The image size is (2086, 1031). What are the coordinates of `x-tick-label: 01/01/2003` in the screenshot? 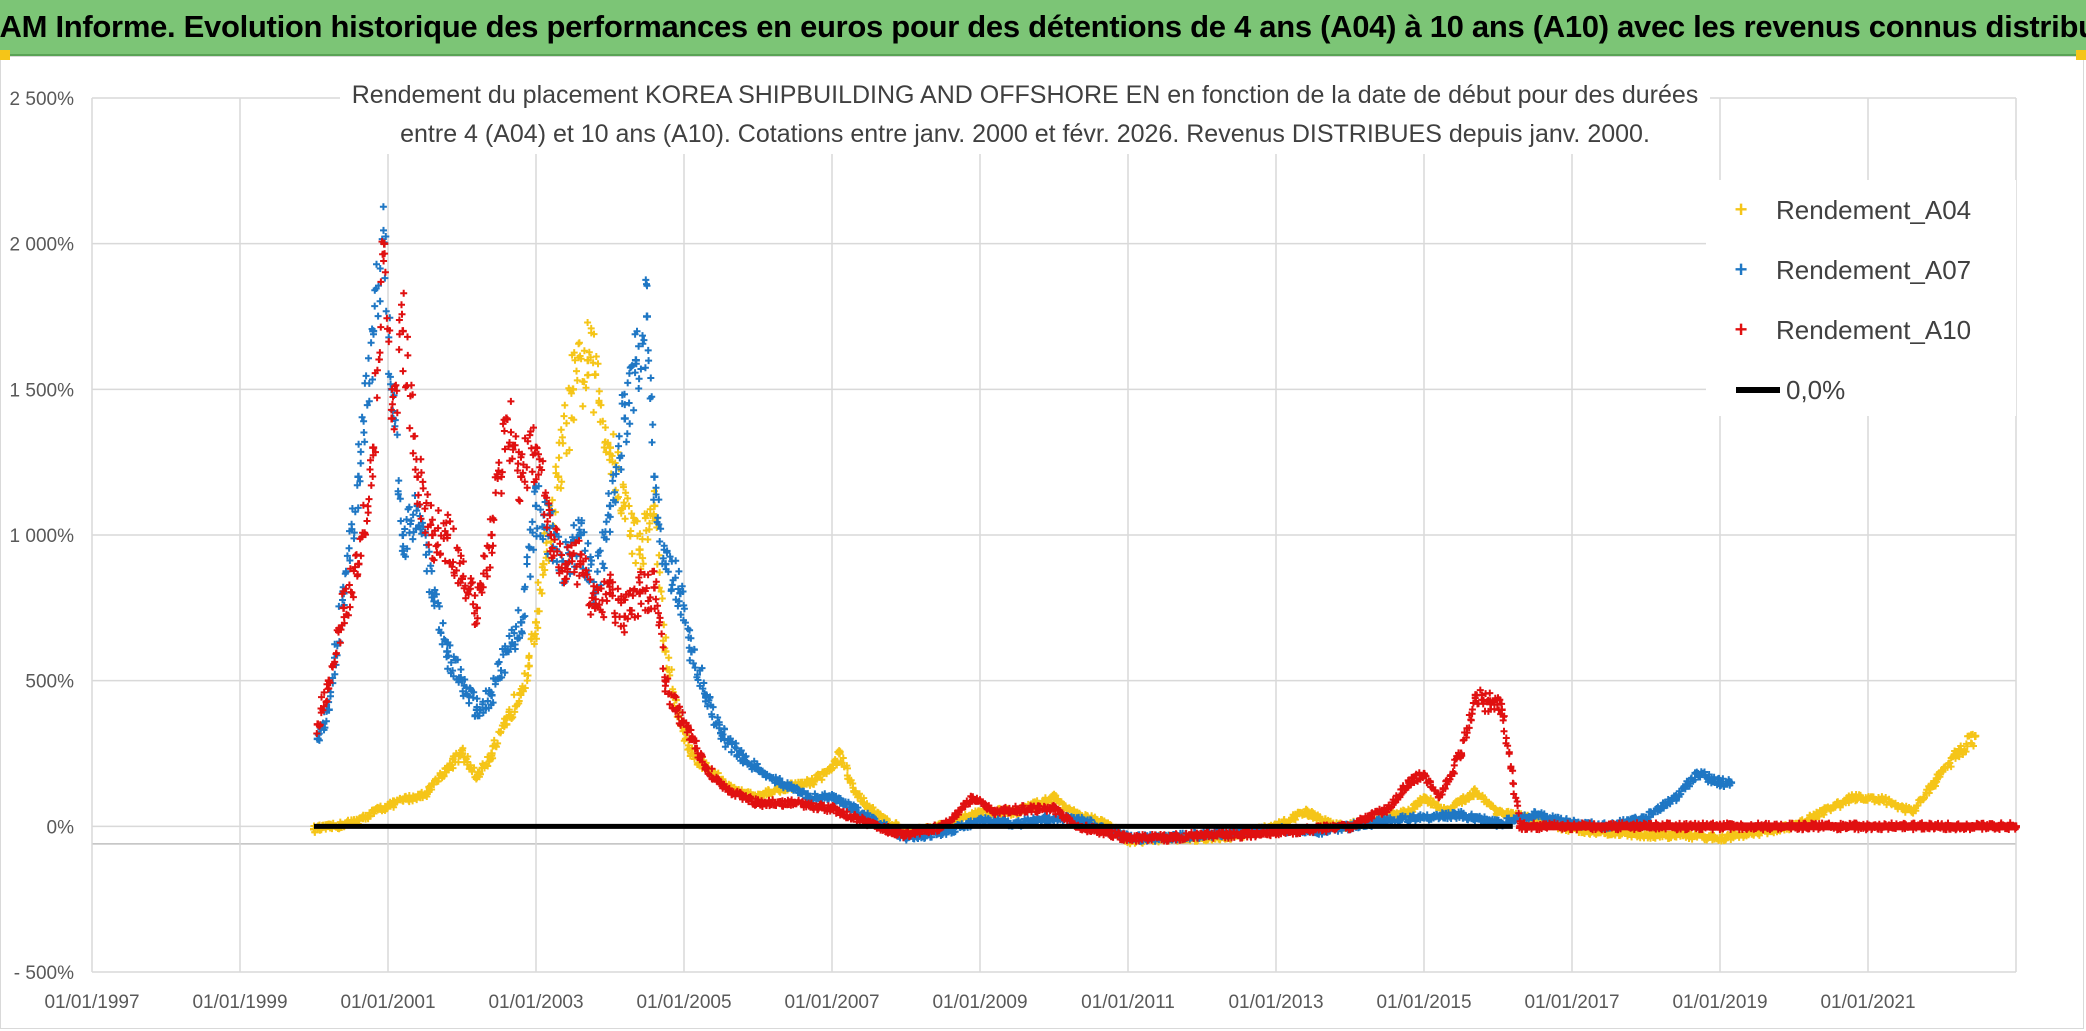 It's located at (535, 1002).